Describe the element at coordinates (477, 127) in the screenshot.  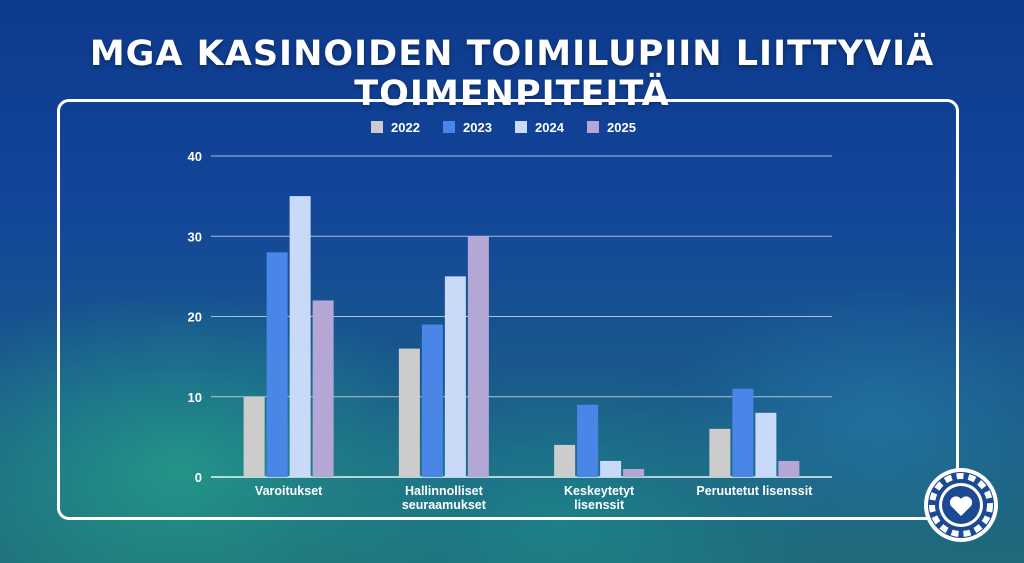
I see `legend-label: 2023` at that location.